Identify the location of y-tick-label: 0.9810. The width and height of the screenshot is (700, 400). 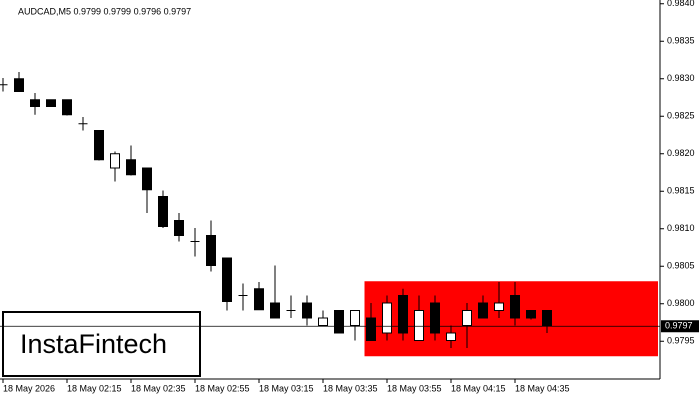
(681, 228).